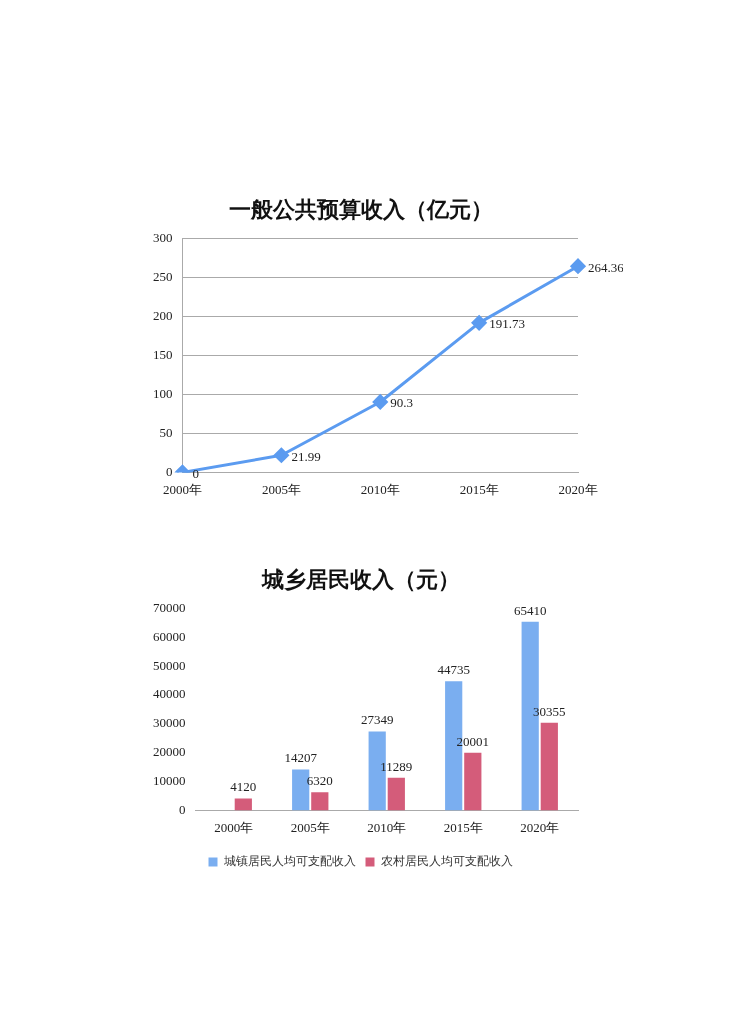 Image resolution: width=755 pixels, height=1024 pixels. Describe the element at coordinates (306, 456) in the screenshot. I see `data-label: 21.99` at that location.